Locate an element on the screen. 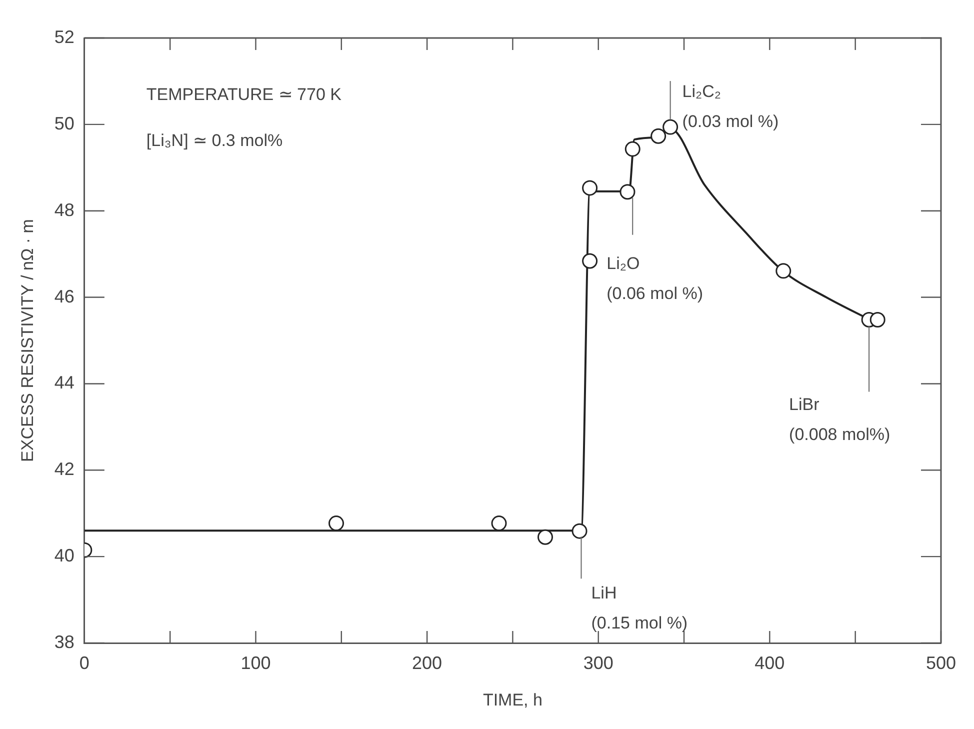 The height and width of the screenshot is (729, 974). annotation: Li₂O (0.06 mol %) is located at coordinates (654, 278).